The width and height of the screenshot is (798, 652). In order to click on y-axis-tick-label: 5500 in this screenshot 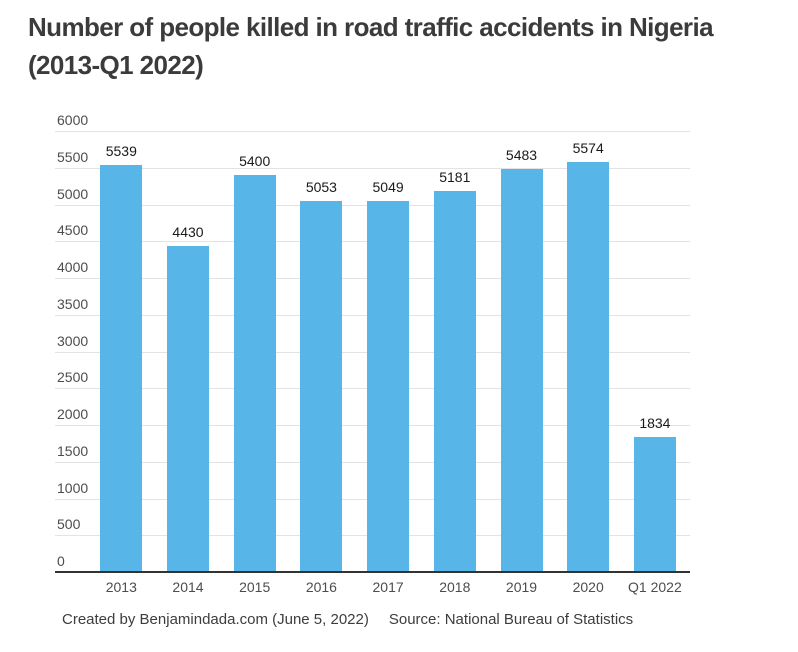, I will do `click(73, 156)`.